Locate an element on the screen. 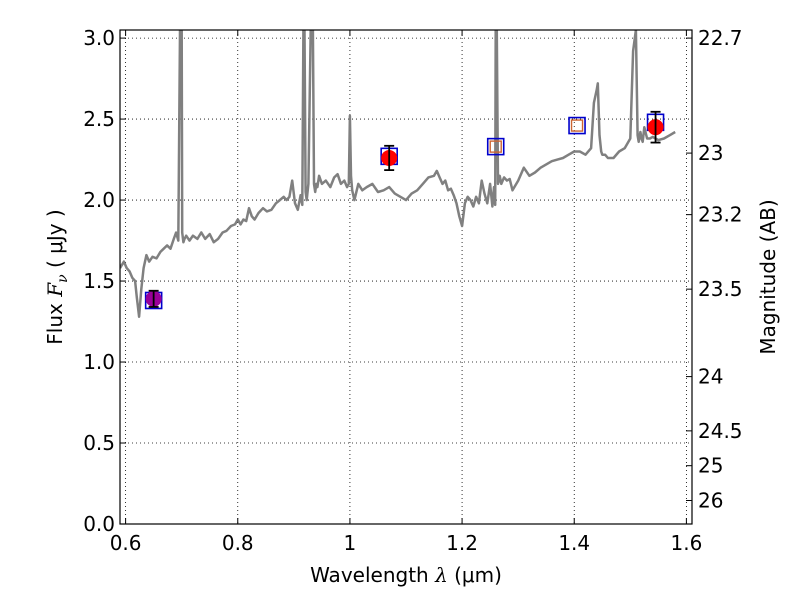 Image resolution: width=800 pixels, height=600 pixels. right-tick-label: 23 is located at coordinates (710, 153).